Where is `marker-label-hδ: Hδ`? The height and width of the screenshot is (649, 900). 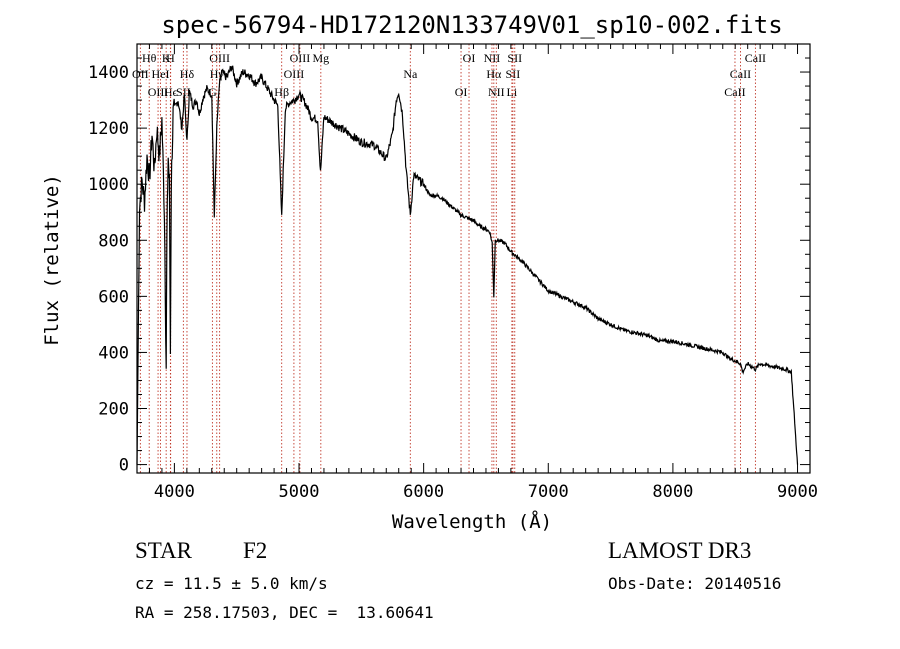 marker-label-hδ: Hδ is located at coordinates (187, 74).